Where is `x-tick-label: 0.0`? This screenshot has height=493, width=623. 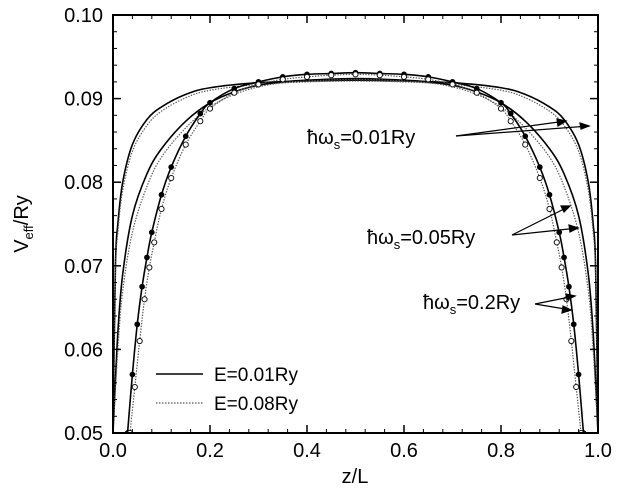 x-tick-label: 0.0 is located at coordinates (113, 451).